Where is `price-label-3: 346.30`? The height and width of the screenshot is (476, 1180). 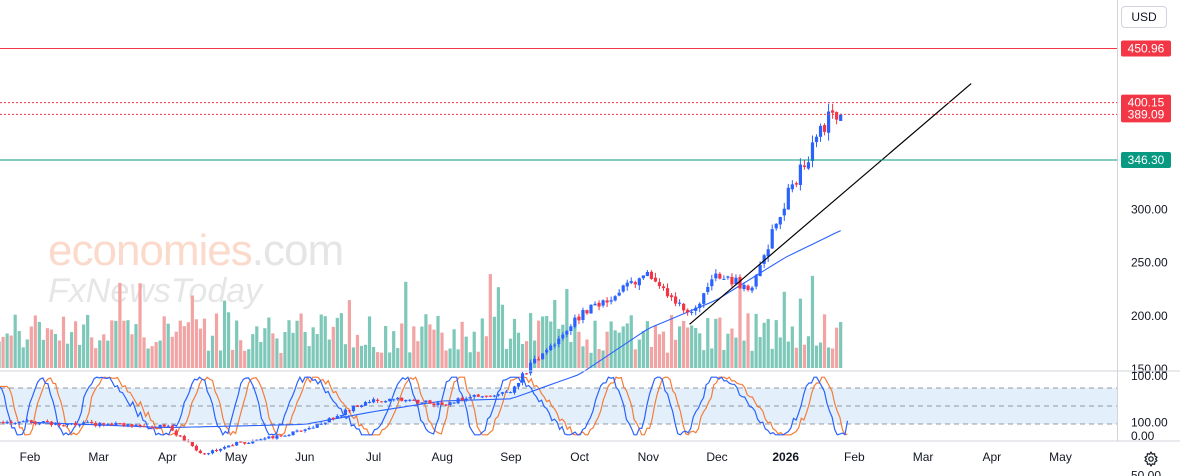 price-label-3: 346.30 is located at coordinates (1146, 160).